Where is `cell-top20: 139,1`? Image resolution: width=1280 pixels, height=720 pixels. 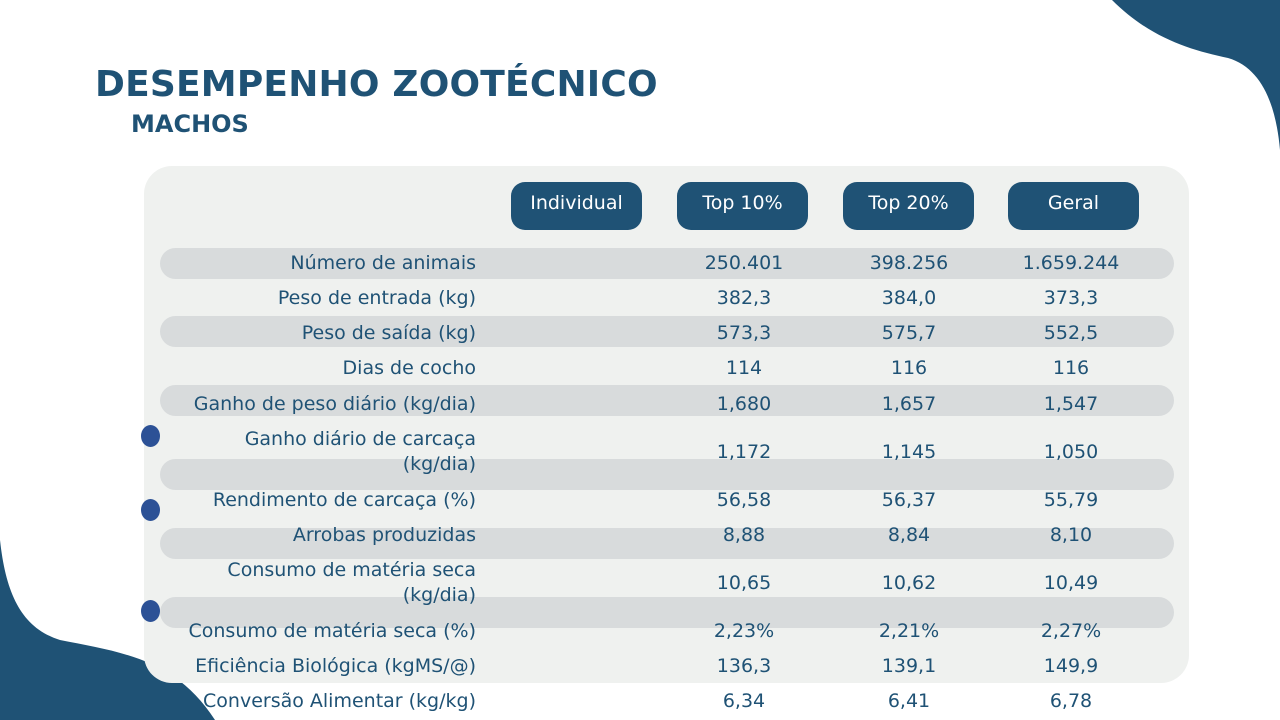
cell-top20: 139,1 is located at coordinates (909, 666).